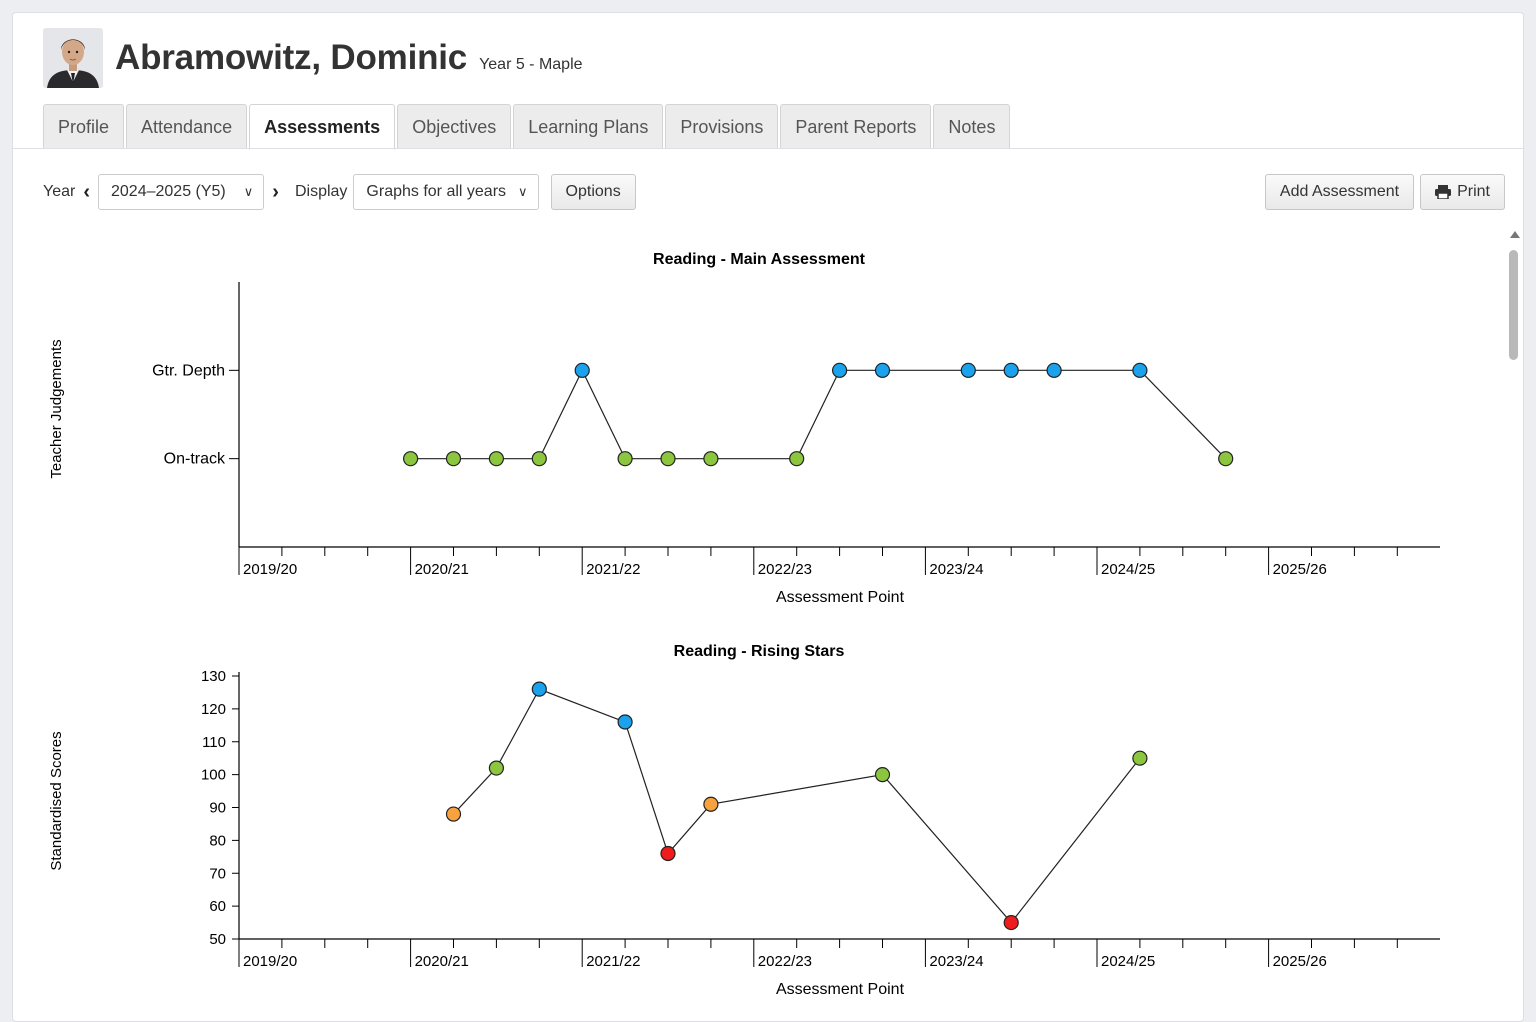 The width and height of the screenshot is (1536, 1022). I want to click on display-select: Graphs for all years ∨, so click(446, 192).